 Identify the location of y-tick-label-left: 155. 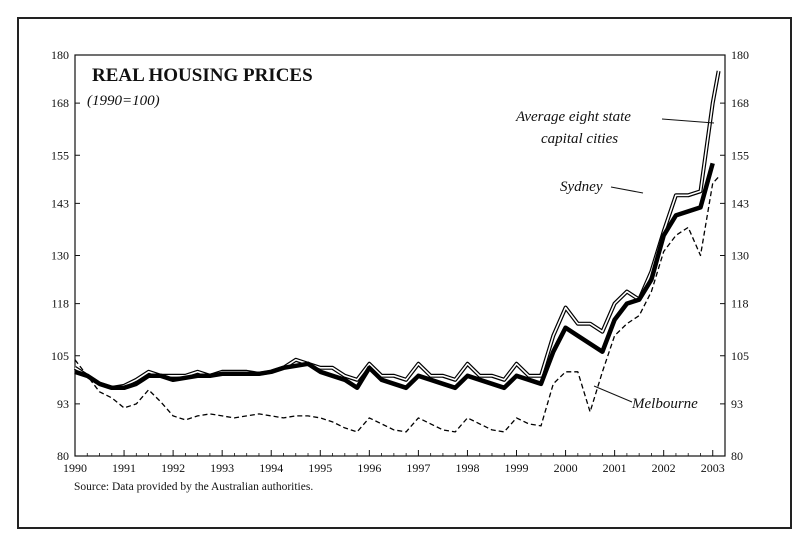
(60, 155).